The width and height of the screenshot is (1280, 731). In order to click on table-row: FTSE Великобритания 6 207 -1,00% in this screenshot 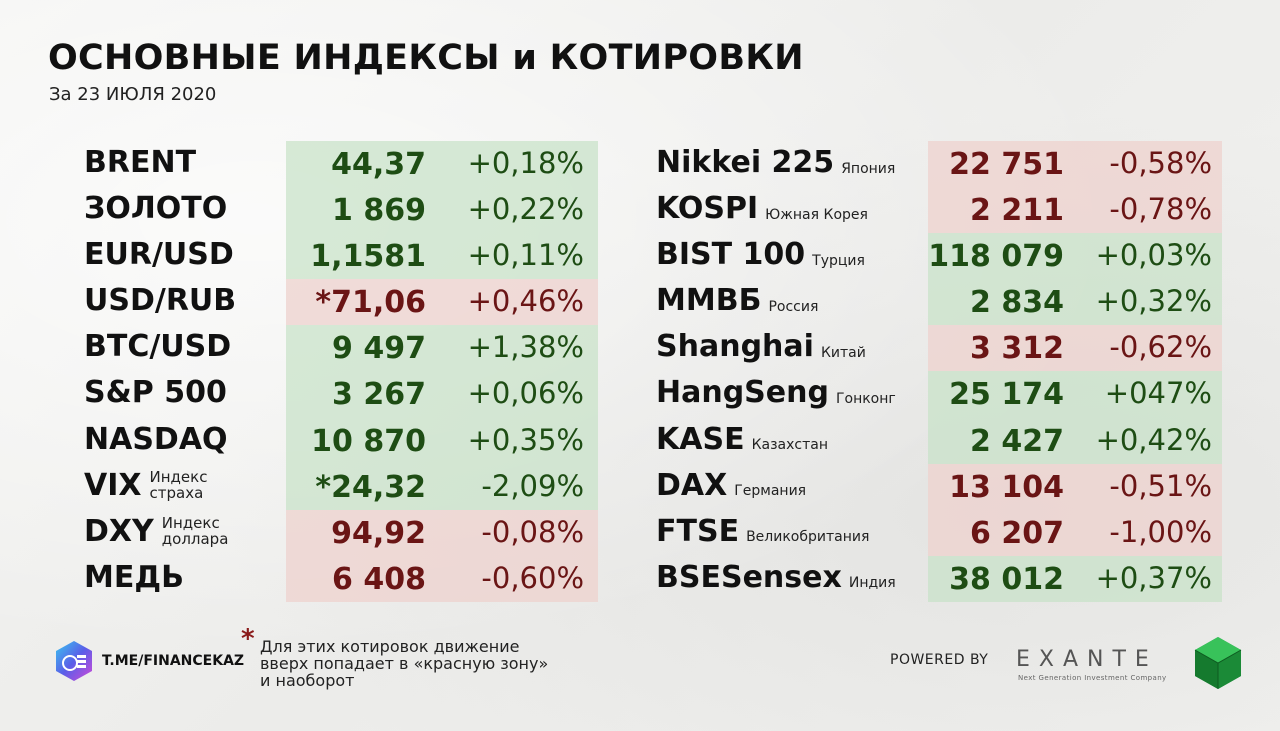, I will do `click(939, 532)`.